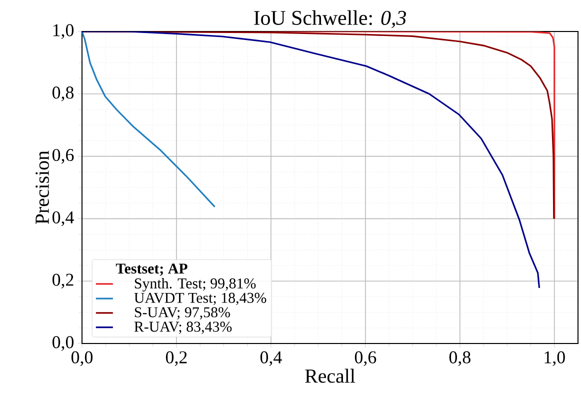 Image resolution: width=581 pixels, height=407 pixels. I want to click on x-tick-label: 0,0, so click(82, 358).